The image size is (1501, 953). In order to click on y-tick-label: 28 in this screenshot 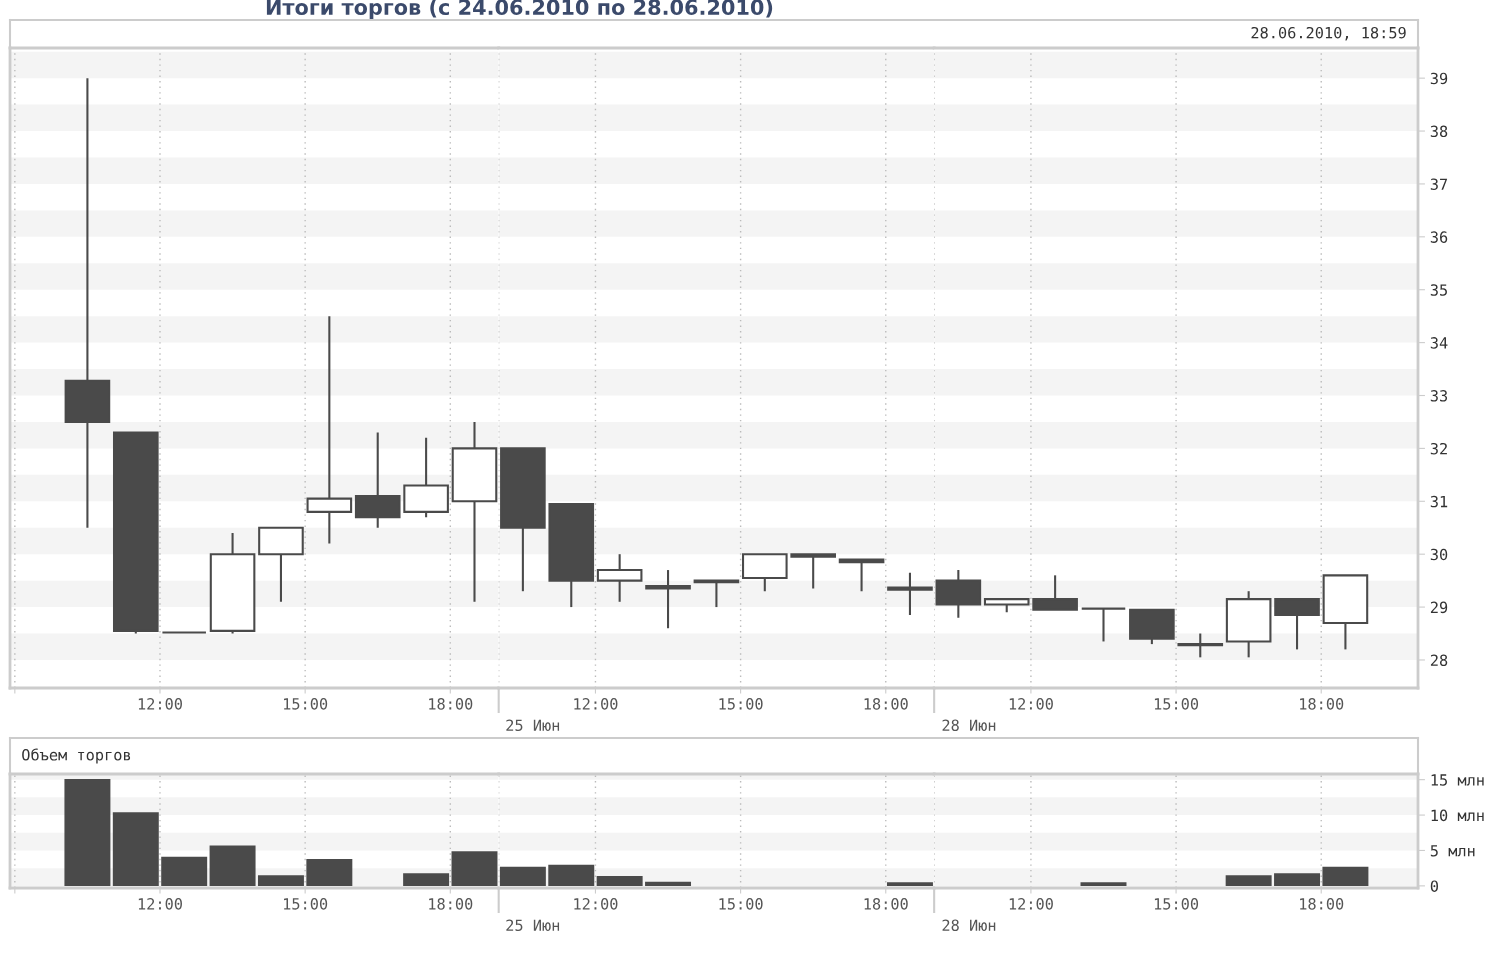, I will do `click(1439, 660)`.